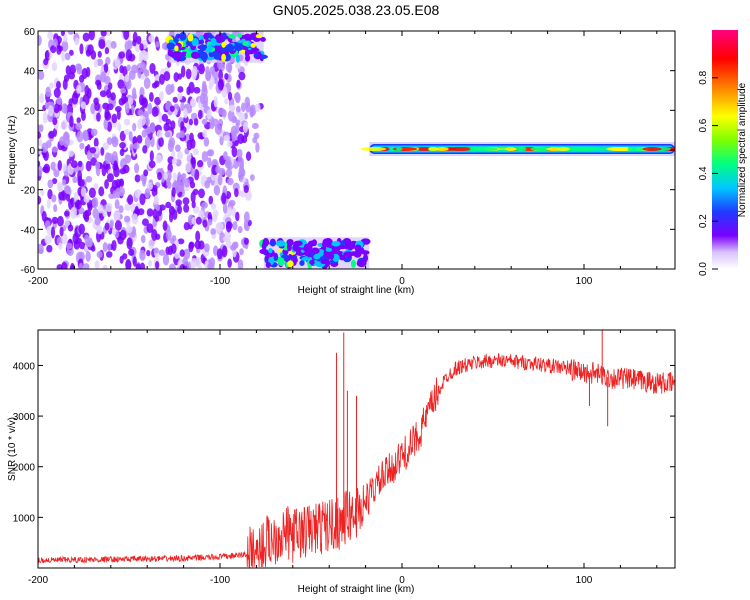 This screenshot has height=600, width=750. I want to click on spectrogram-x-tick-label: -100, so click(220, 281).